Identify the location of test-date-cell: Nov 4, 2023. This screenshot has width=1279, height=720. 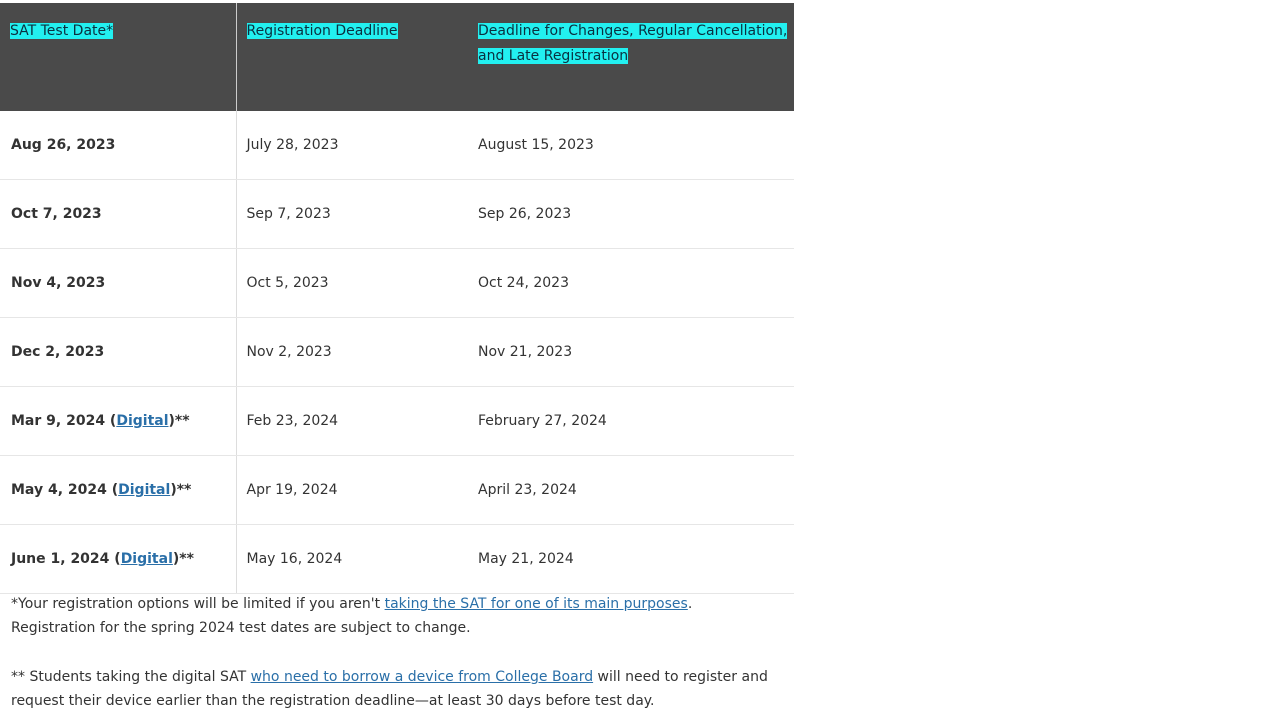
(118, 283).